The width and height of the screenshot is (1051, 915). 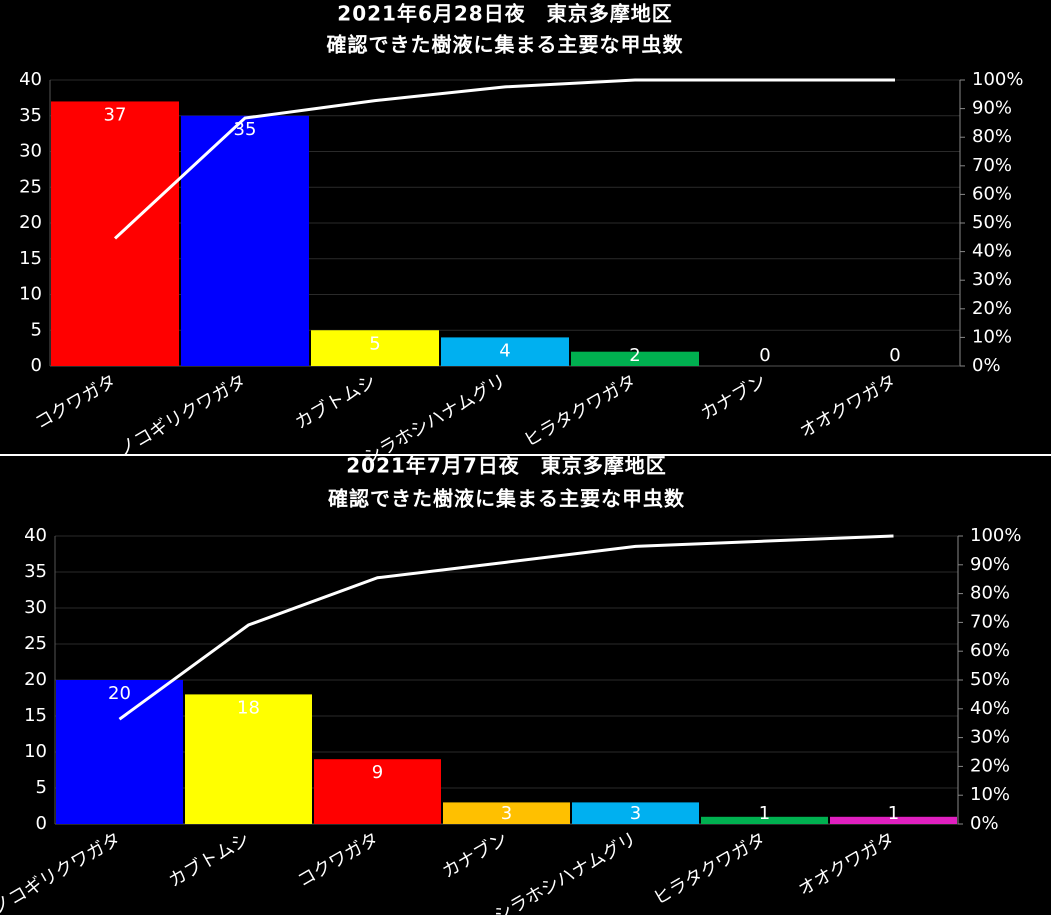 What do you see at coordinates (504, 159) in the screenshot?
I see `cumulative-line` at bounding box center [504, 159].